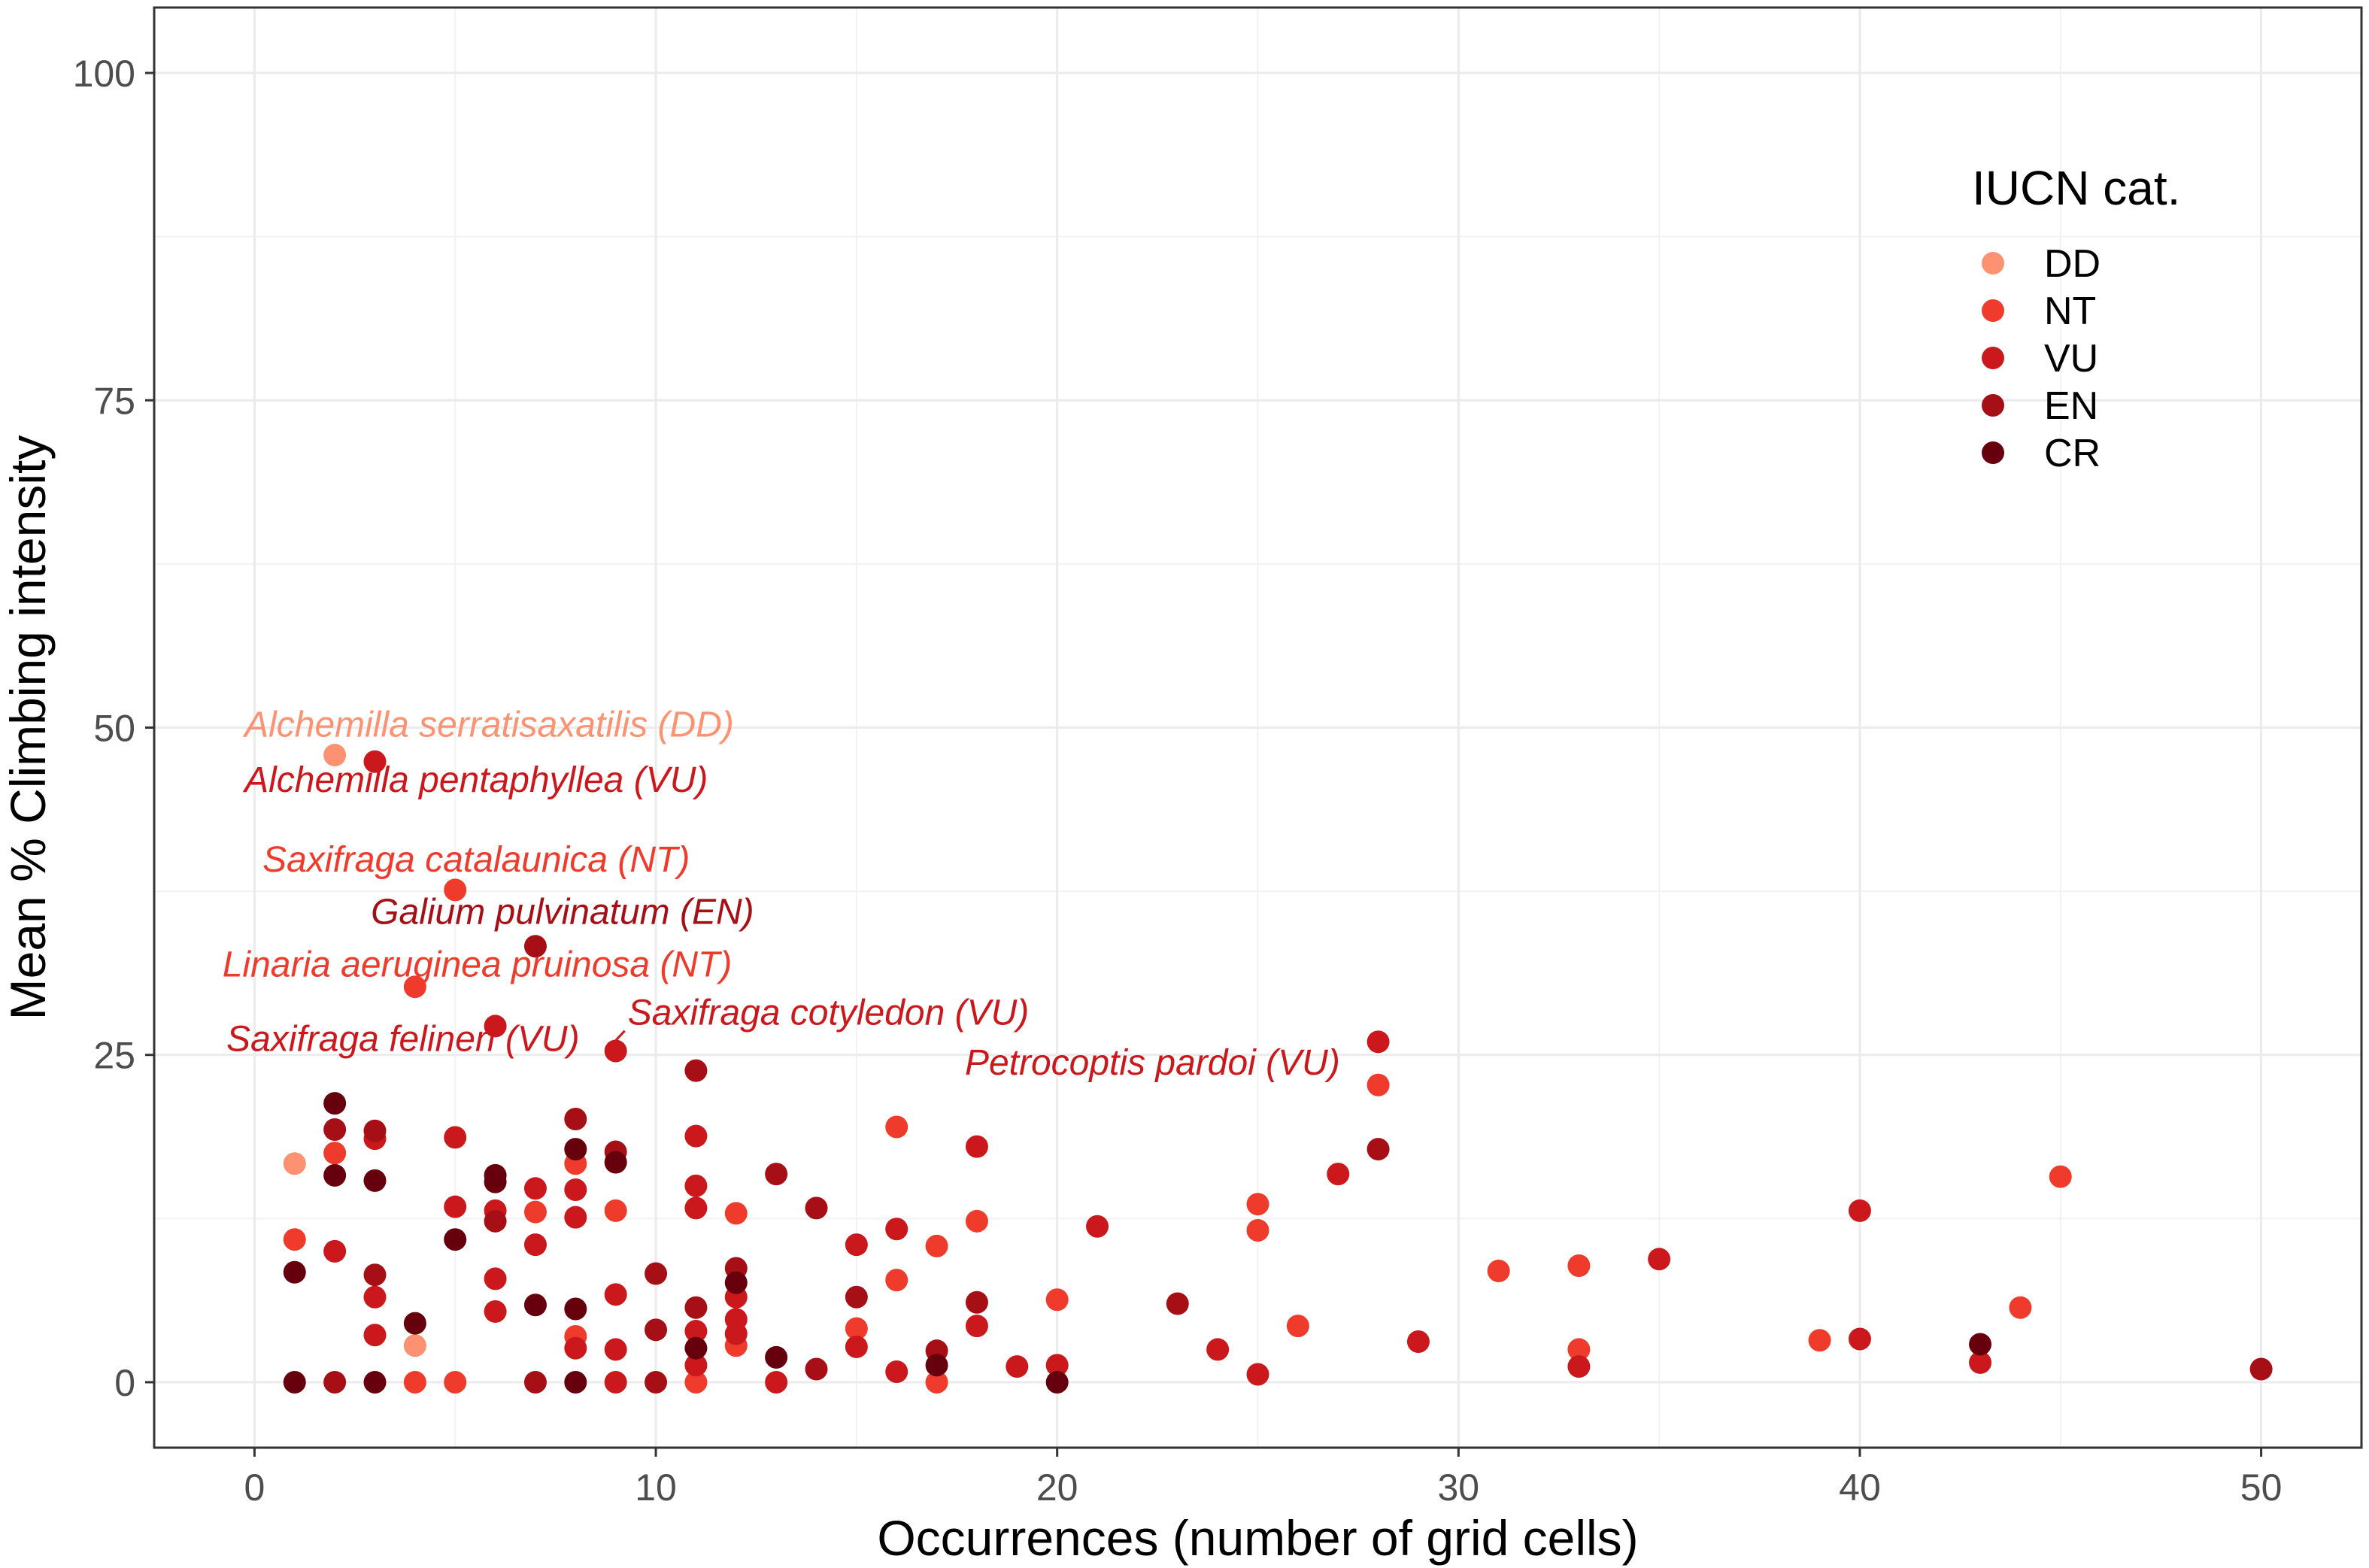  I want to click on annotation-label: Saxifraga catalaunica (NT), so click(476, 860).